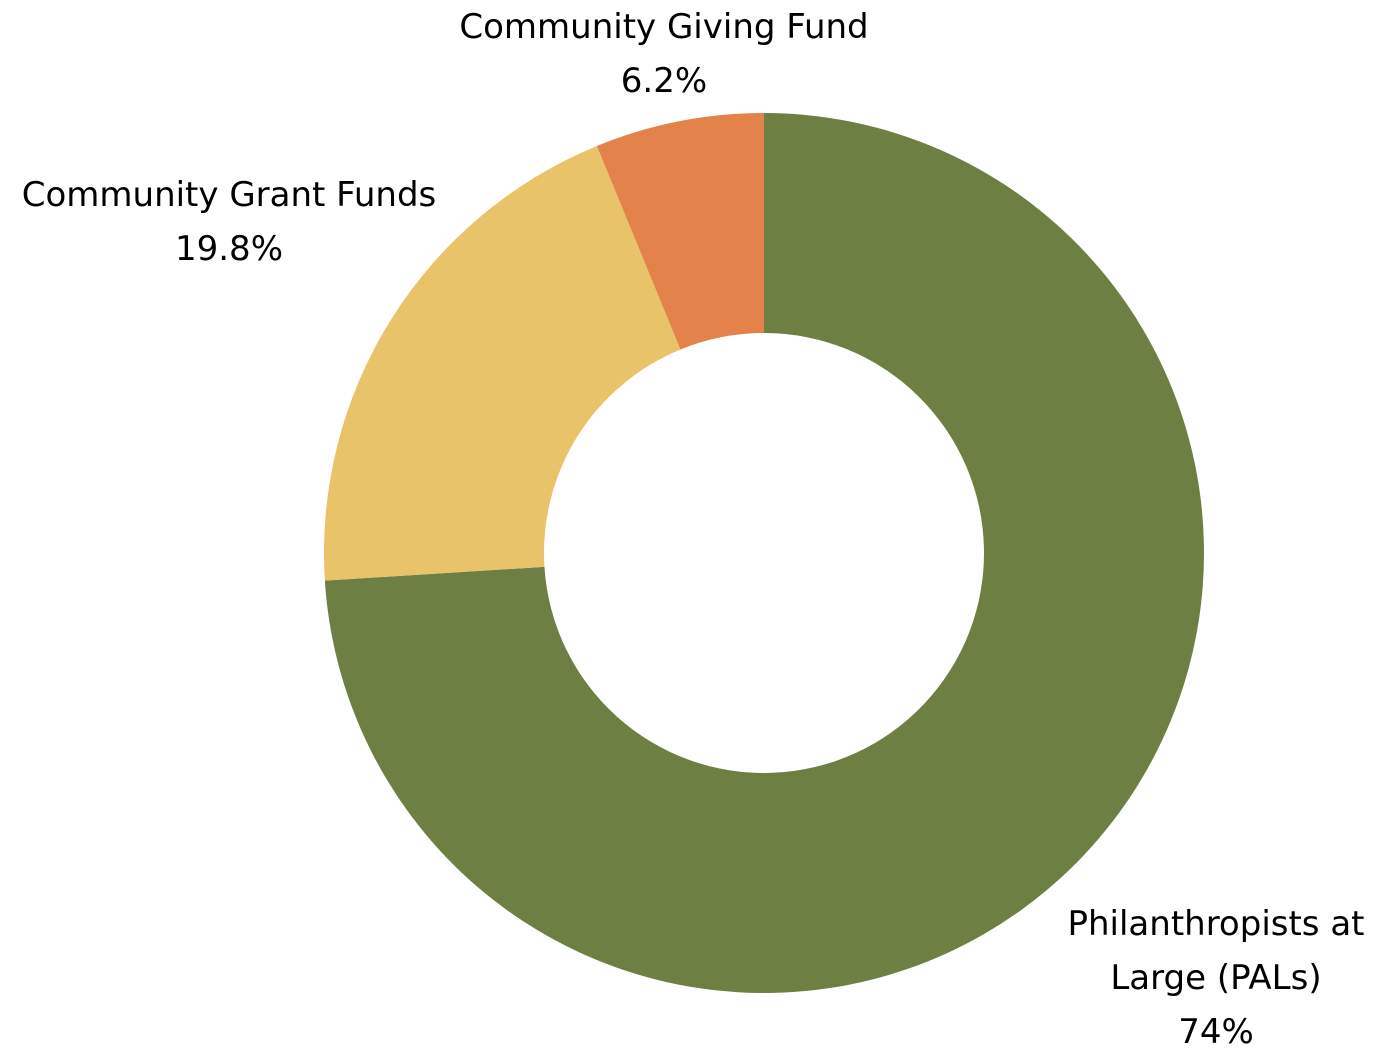  What do you see at coordinates (229, 222) in the screenshot?
I see `label-community-grant-funds: Community Grant Funds 19.8%` at bounding box center [229, 222].